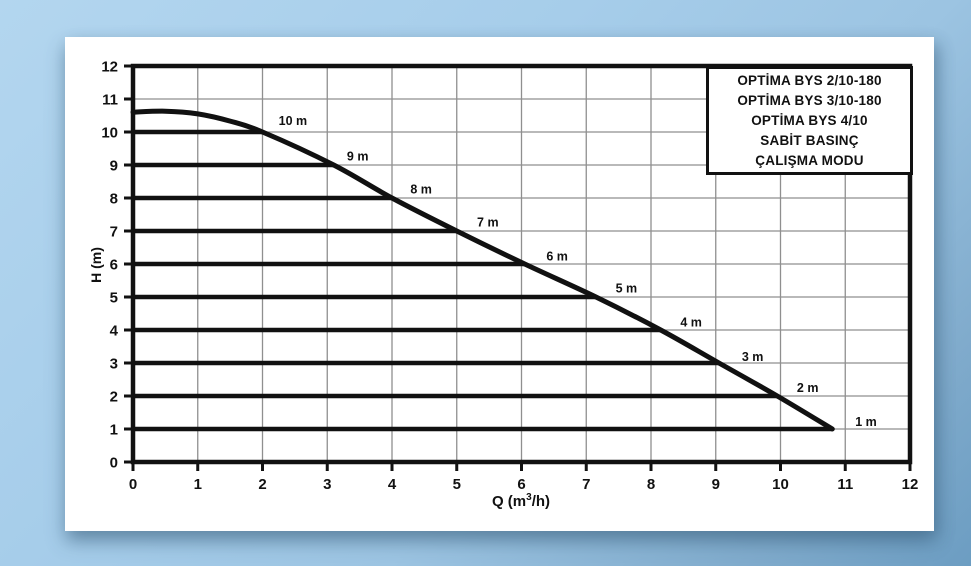 This screenshot has width=971, height=566. What do you see at coordinates (114, 331) in the screenshot?
I see `y-tick-label: 4` at bounding box center [114, 331].